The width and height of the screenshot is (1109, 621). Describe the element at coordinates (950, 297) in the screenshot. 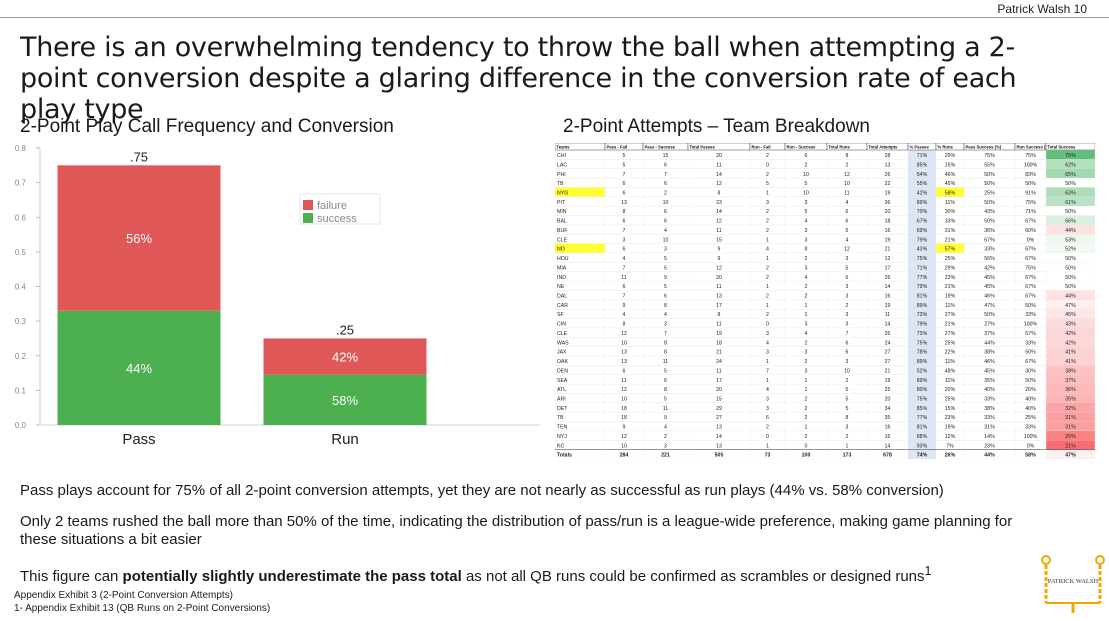

I see `table-cell: 19%` at that location.